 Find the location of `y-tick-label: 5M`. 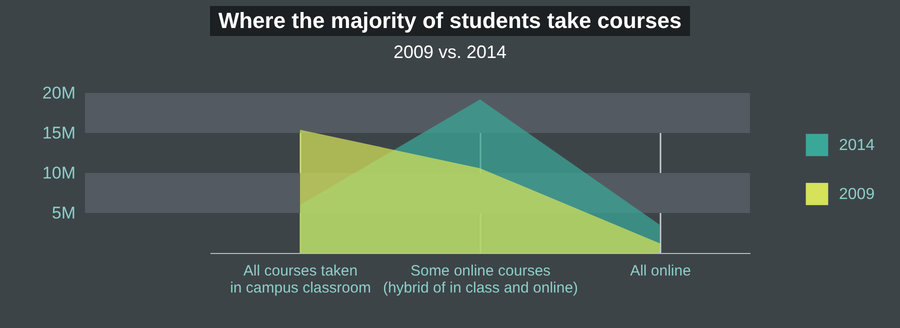

y-tick-label: 5M is located at coordinates (64, 213).